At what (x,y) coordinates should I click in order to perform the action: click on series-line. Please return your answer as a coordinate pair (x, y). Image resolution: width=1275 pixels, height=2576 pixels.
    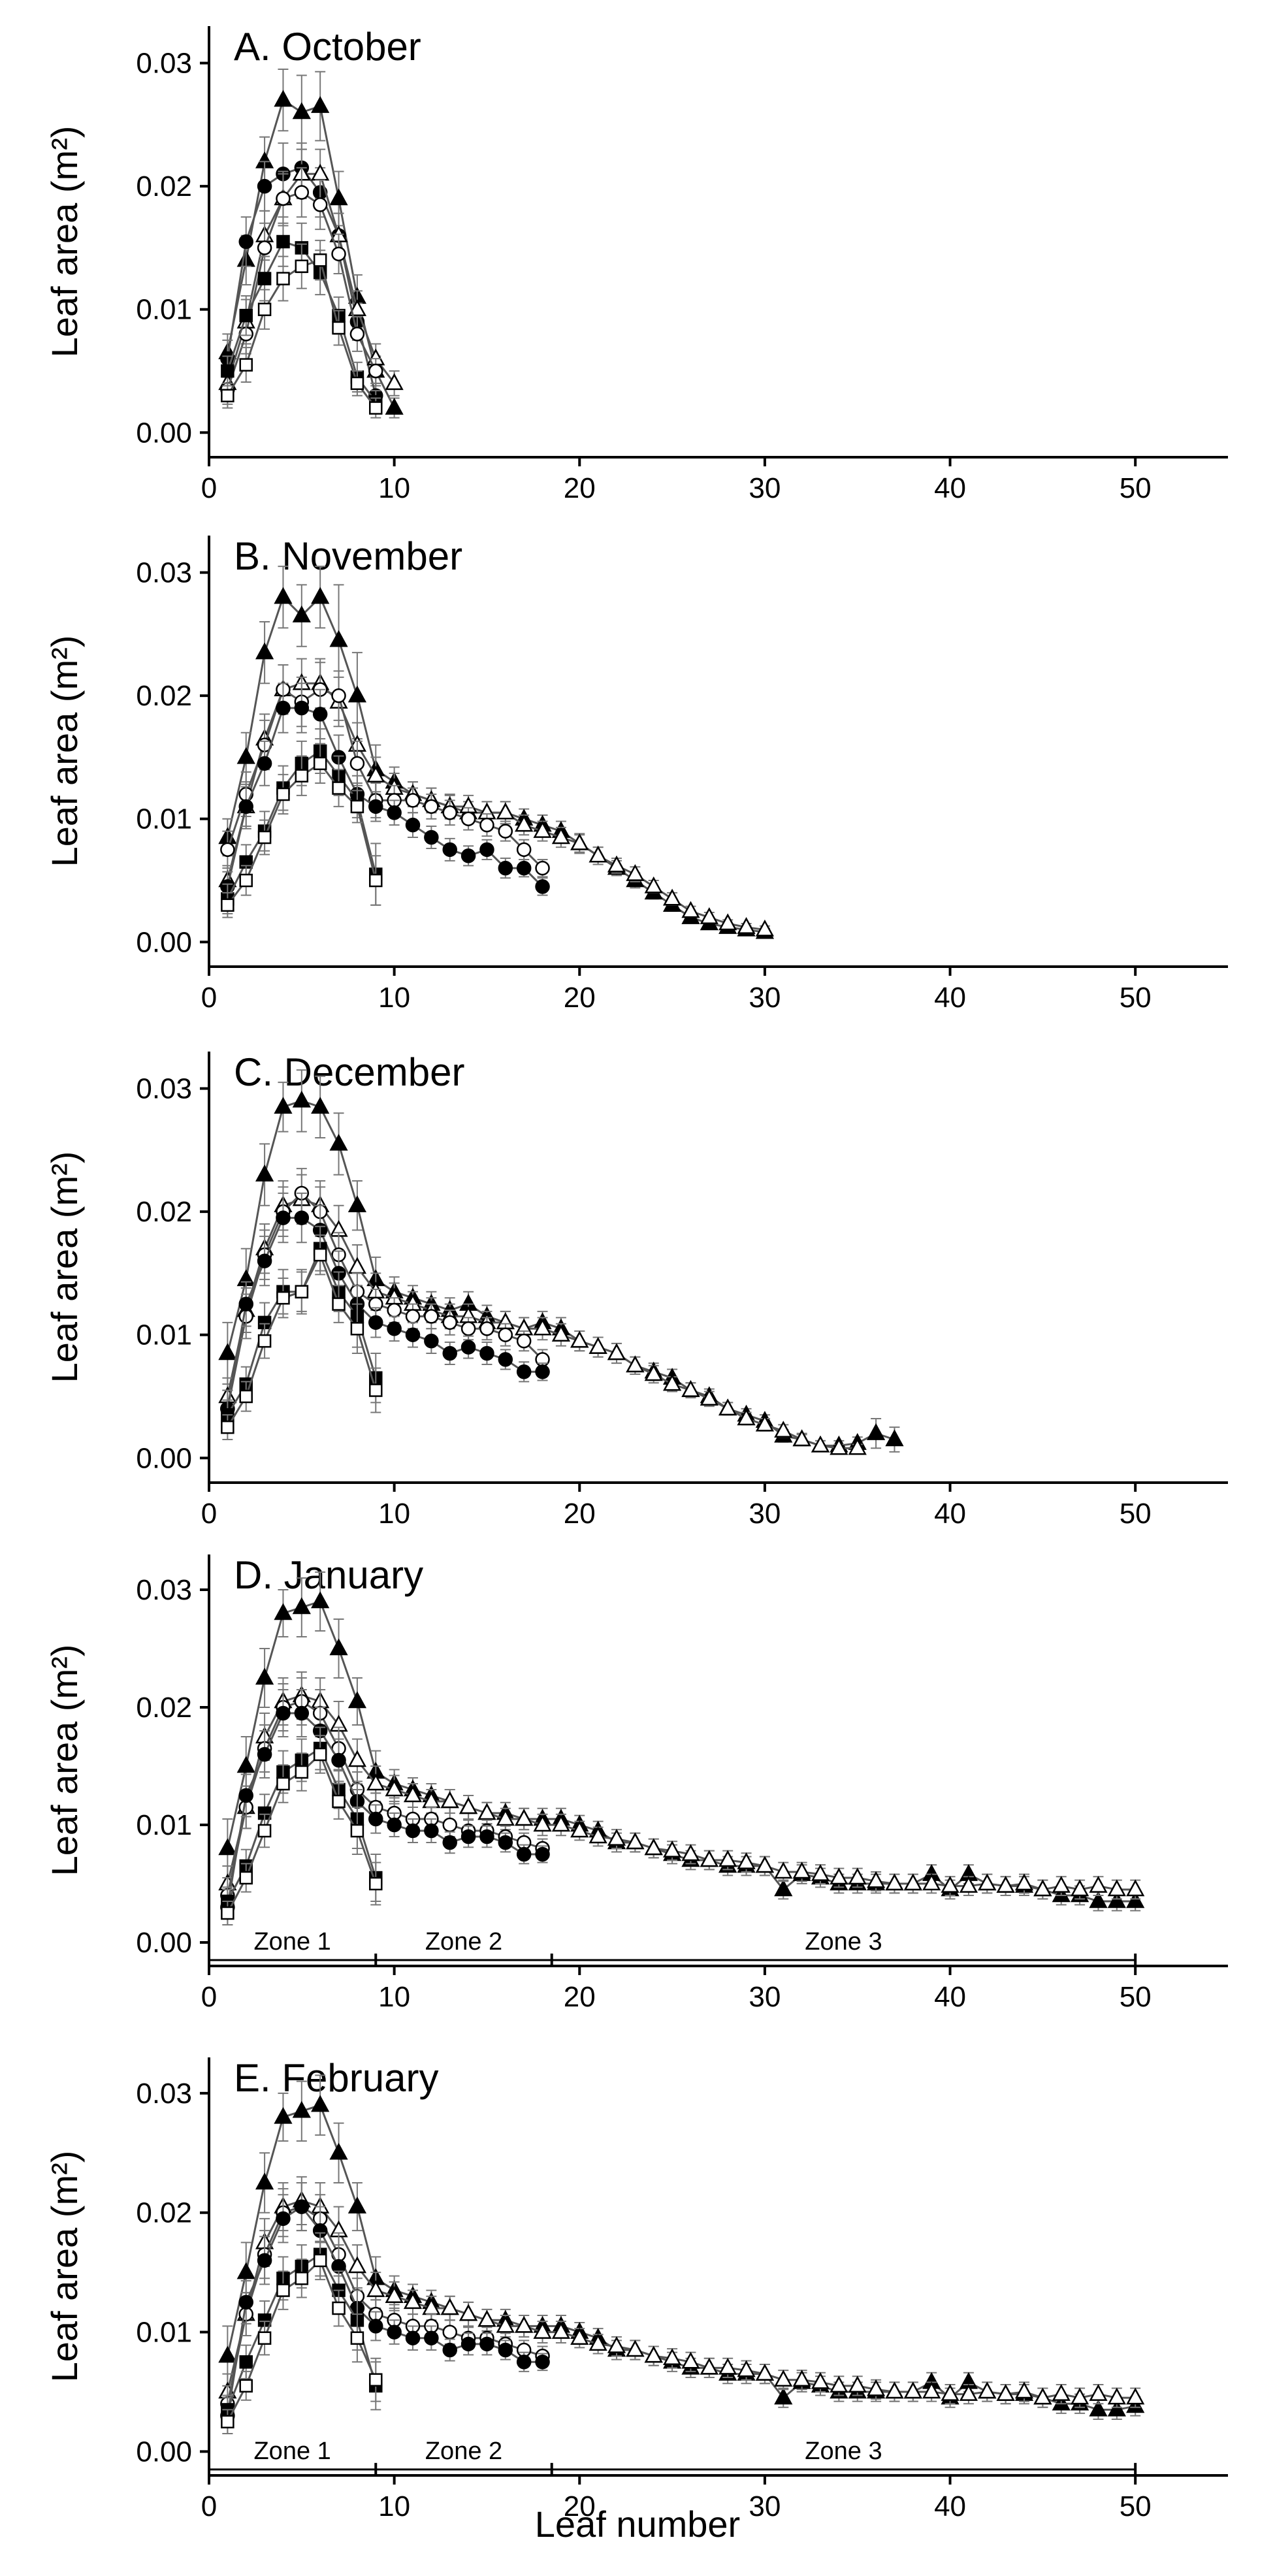
    Looking at the image, I should click on (681, 2257).